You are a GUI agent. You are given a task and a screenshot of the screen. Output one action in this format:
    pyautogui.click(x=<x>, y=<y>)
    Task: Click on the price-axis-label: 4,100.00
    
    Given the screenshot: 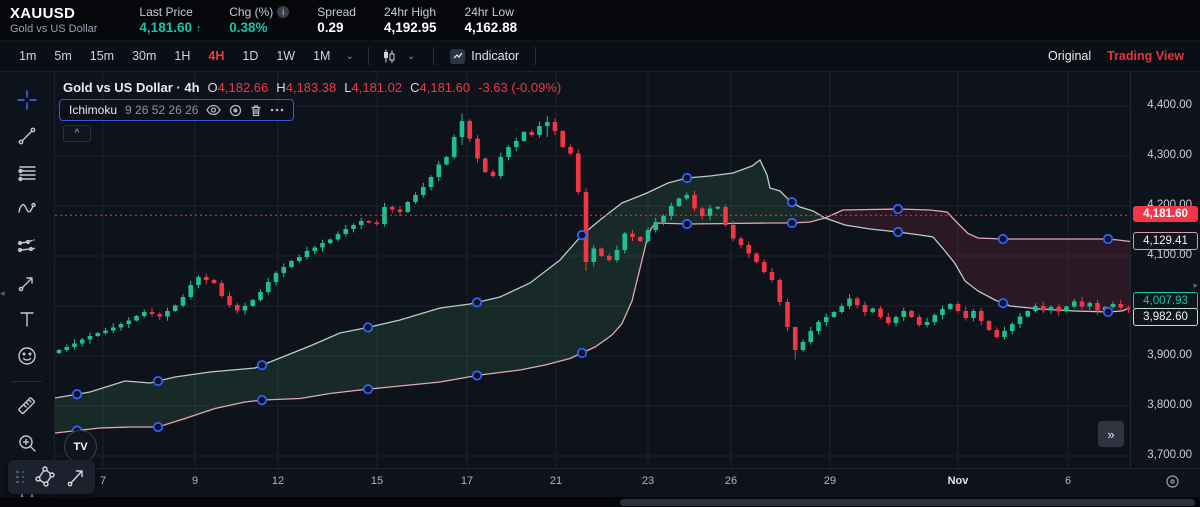 What is the action you would take?
    pyautogui.click(x=1169, y=255)
    